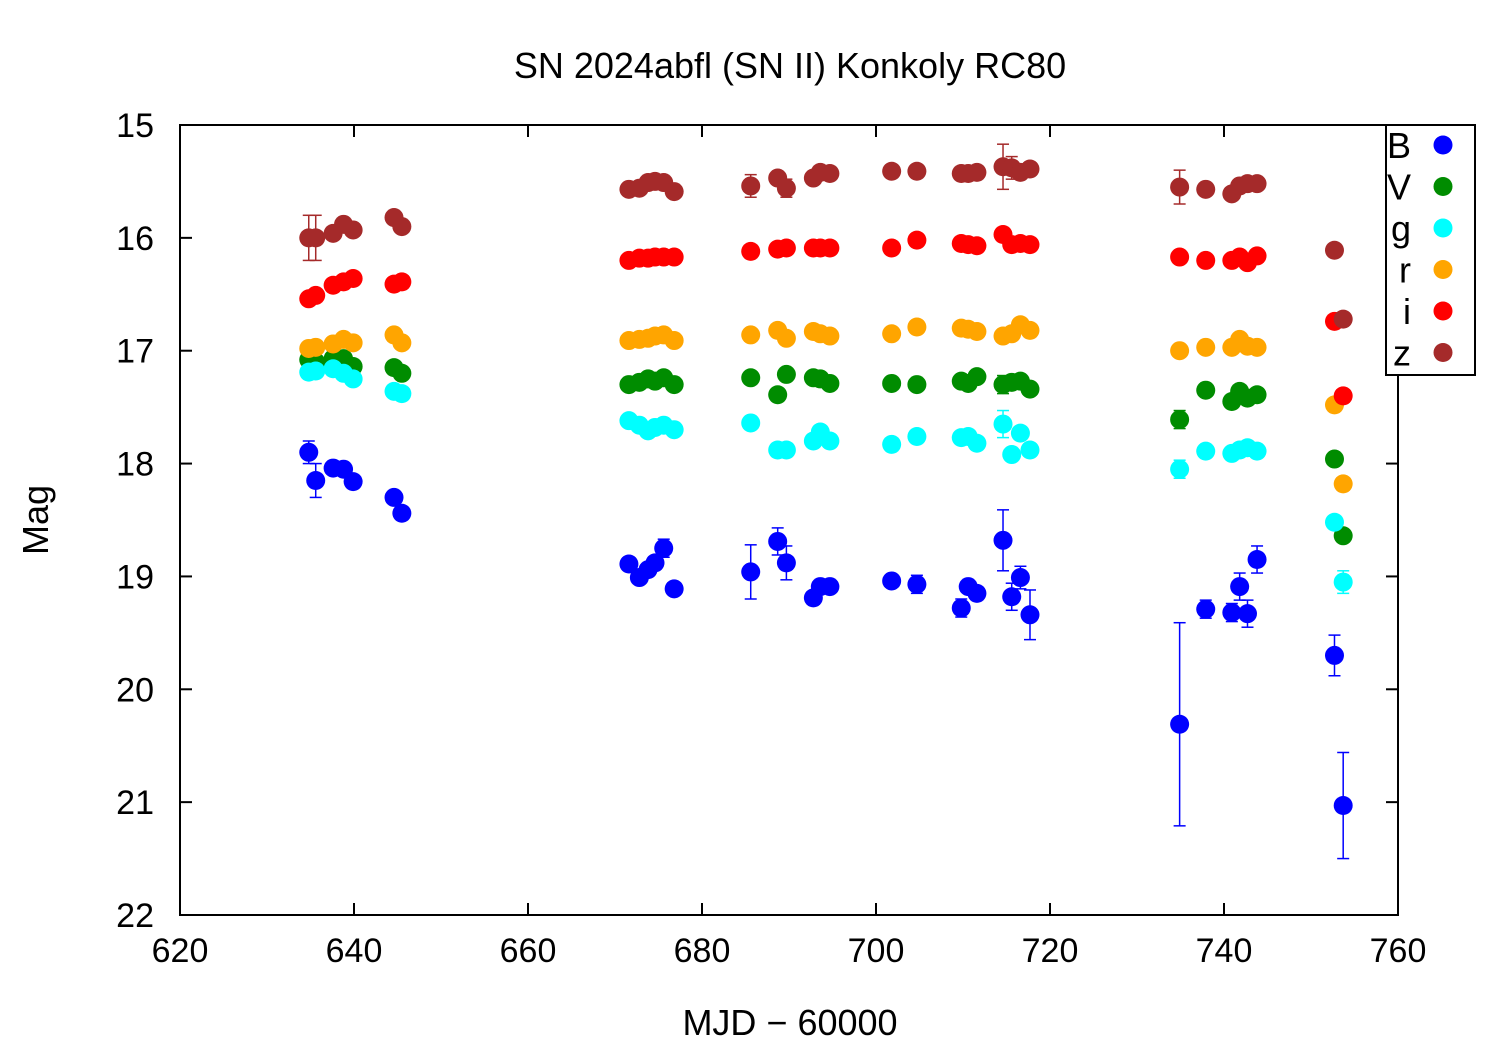 The image size is (1500, 1050). I want to click on legend-label-B: B, so click(1399, 145).